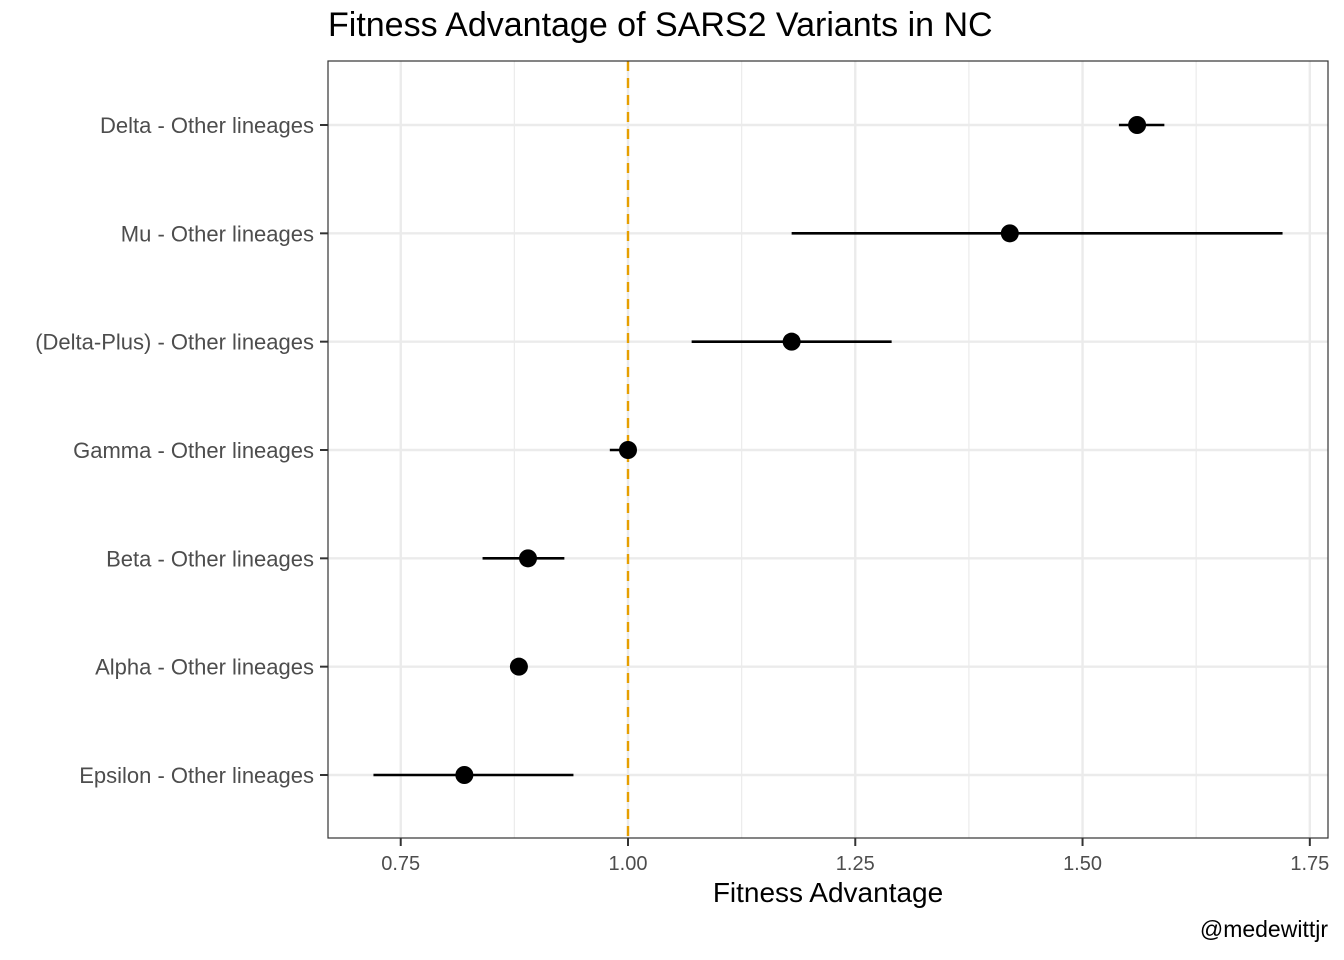 The height and width of the screenshot is (960, 1344). I want to click on y-tick-label: Epsilon - Other lineages, so click(196, 775).